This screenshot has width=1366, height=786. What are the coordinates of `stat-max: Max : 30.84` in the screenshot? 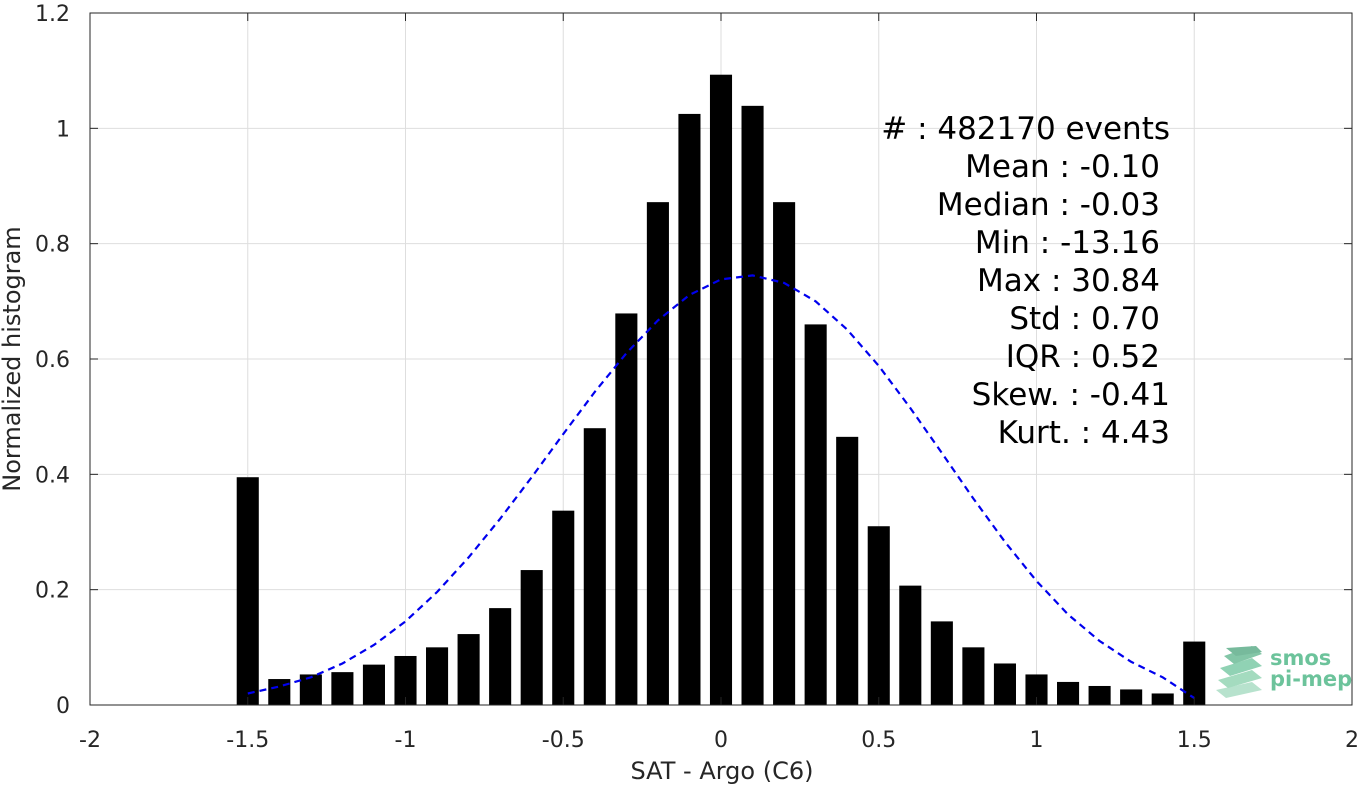 It's located at (1068, 281).